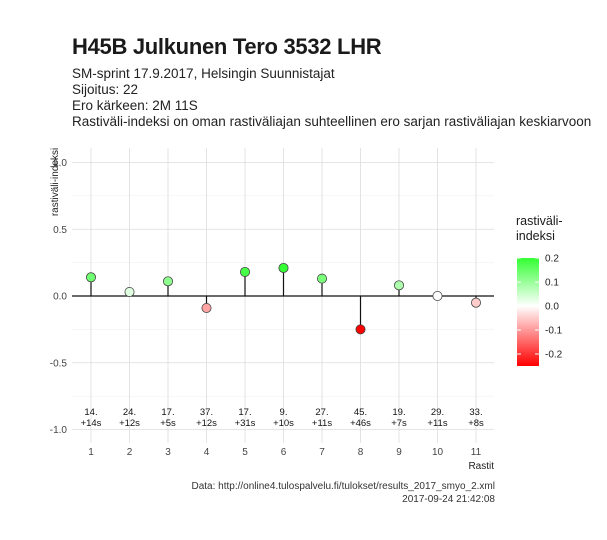 This screenshot has width=607, height=540. I want to click on x-tick-label: 1, so click(91, 452).